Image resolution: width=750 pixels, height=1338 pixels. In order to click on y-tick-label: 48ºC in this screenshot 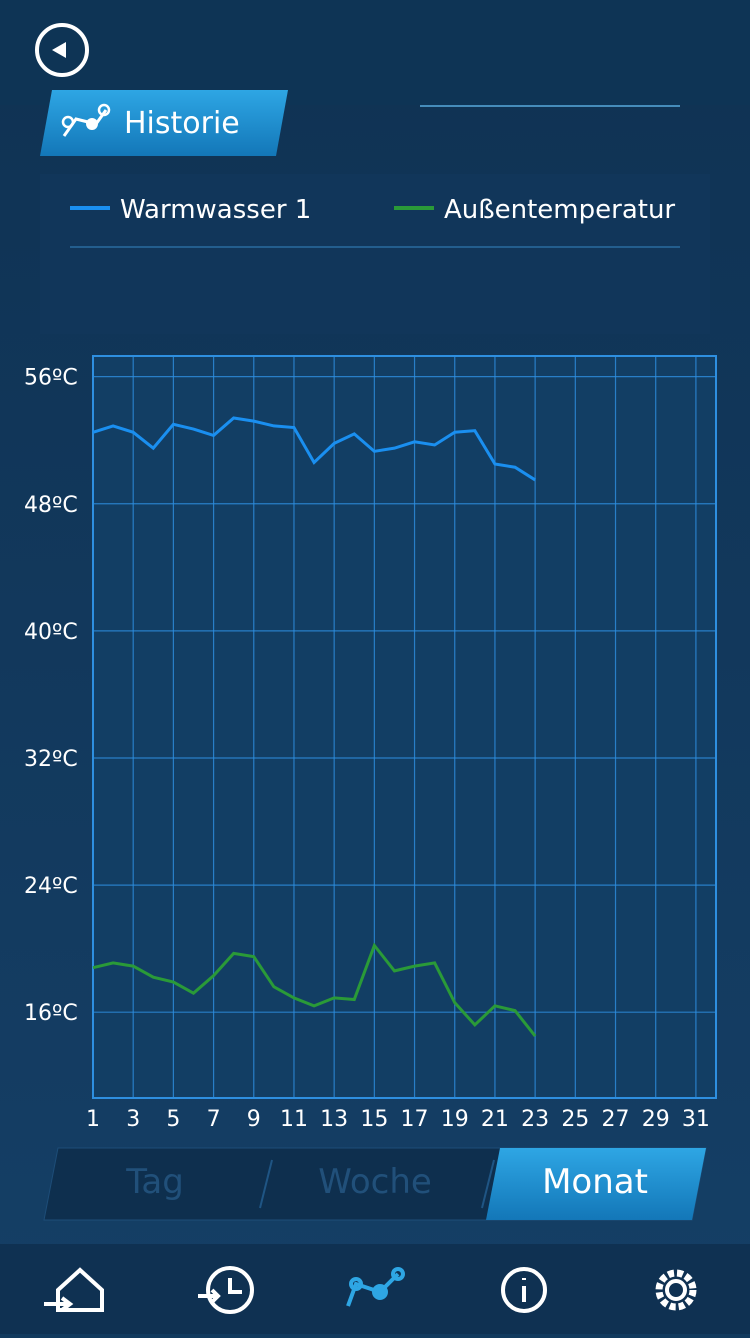, I will do `click(51, 505)`.